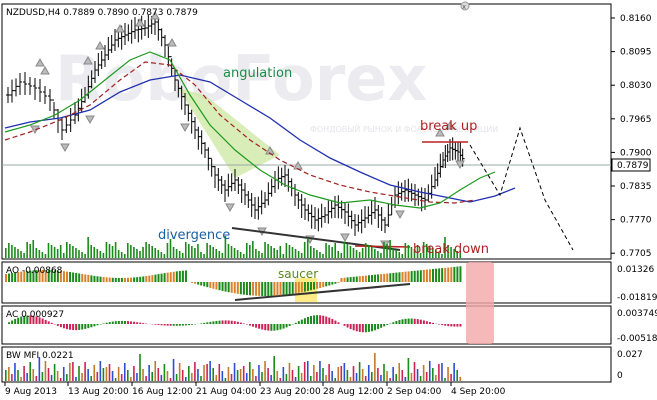 Image resolution: width=657 pixels, height=400 pixels. What do you see at coordinates (257, 73) in the screenshot?
I see `angulation-label: angulation` at bounding box center [257, 73].